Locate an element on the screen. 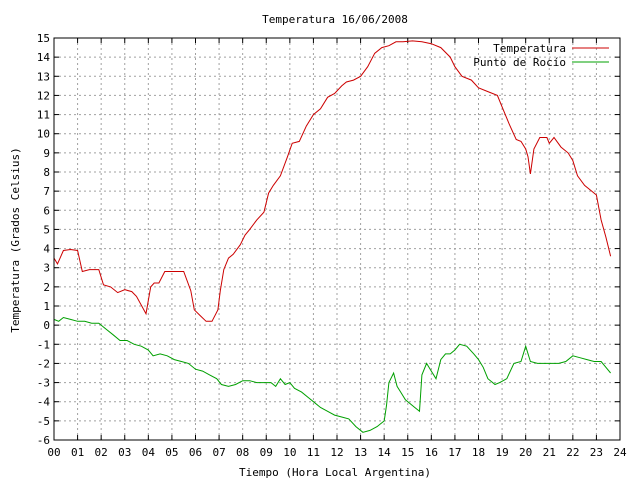 Image resolution: width=640 pixels, height=480 pixels. x-tick-label: 08 is located at coordinates (242, 452).